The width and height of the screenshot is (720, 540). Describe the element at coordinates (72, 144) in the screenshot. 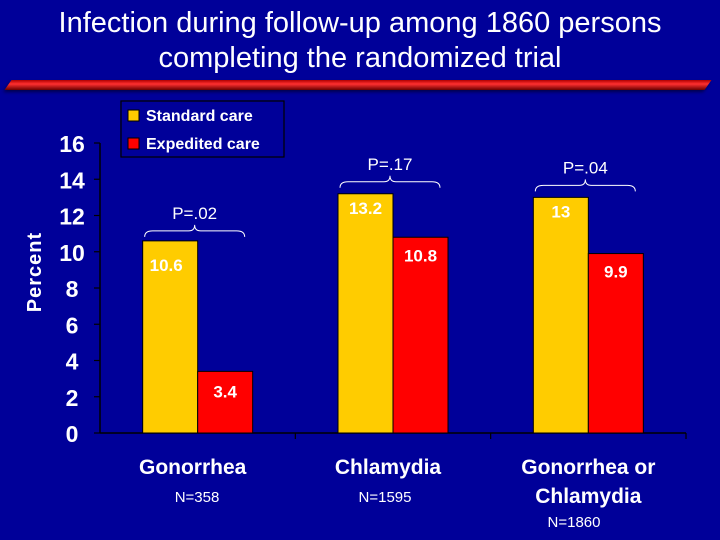

I see `y-tick-label: 16` at that location.